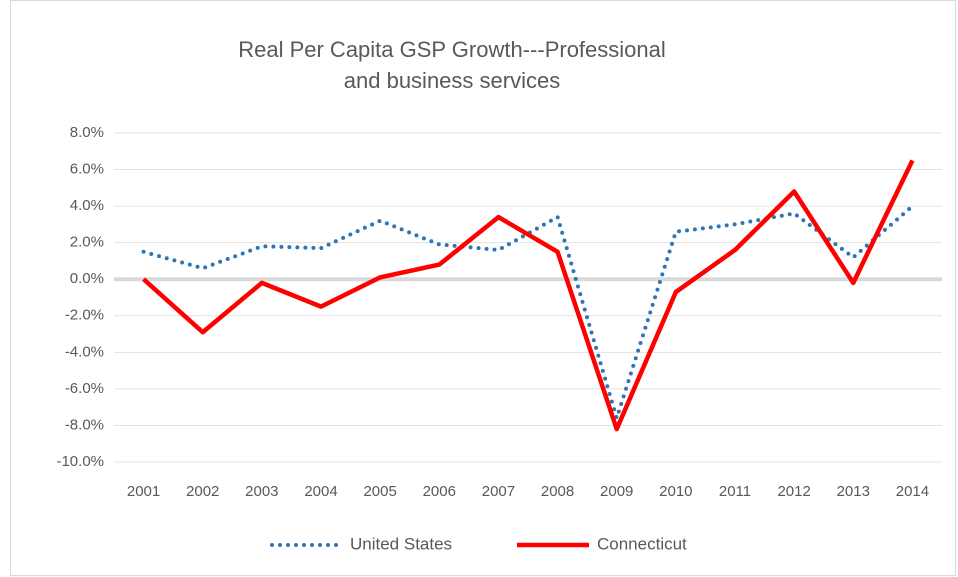 This screenshot has width=958, height=577. What do you see at coordinates (616, 491) in the screenshot?
I see `x-tick-label: 2009` at bounding box center [616, 491].